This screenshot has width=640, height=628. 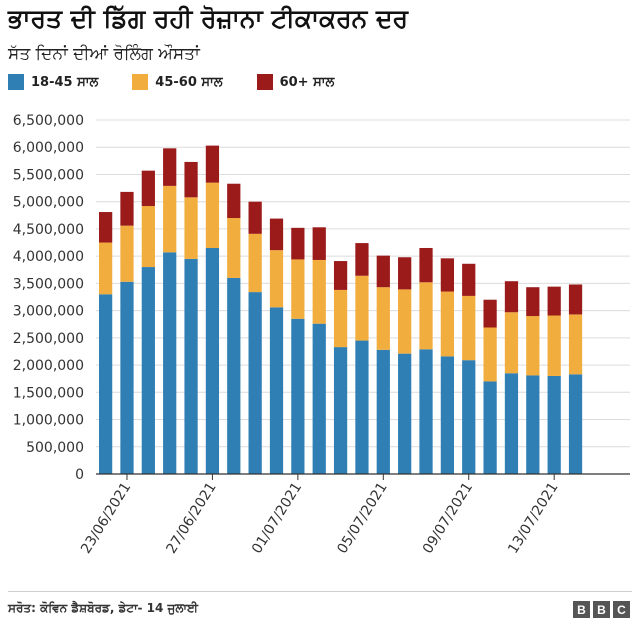 I want to click on legend-label: 18-45 ਸਾਲ, so click(x=65, y=82).